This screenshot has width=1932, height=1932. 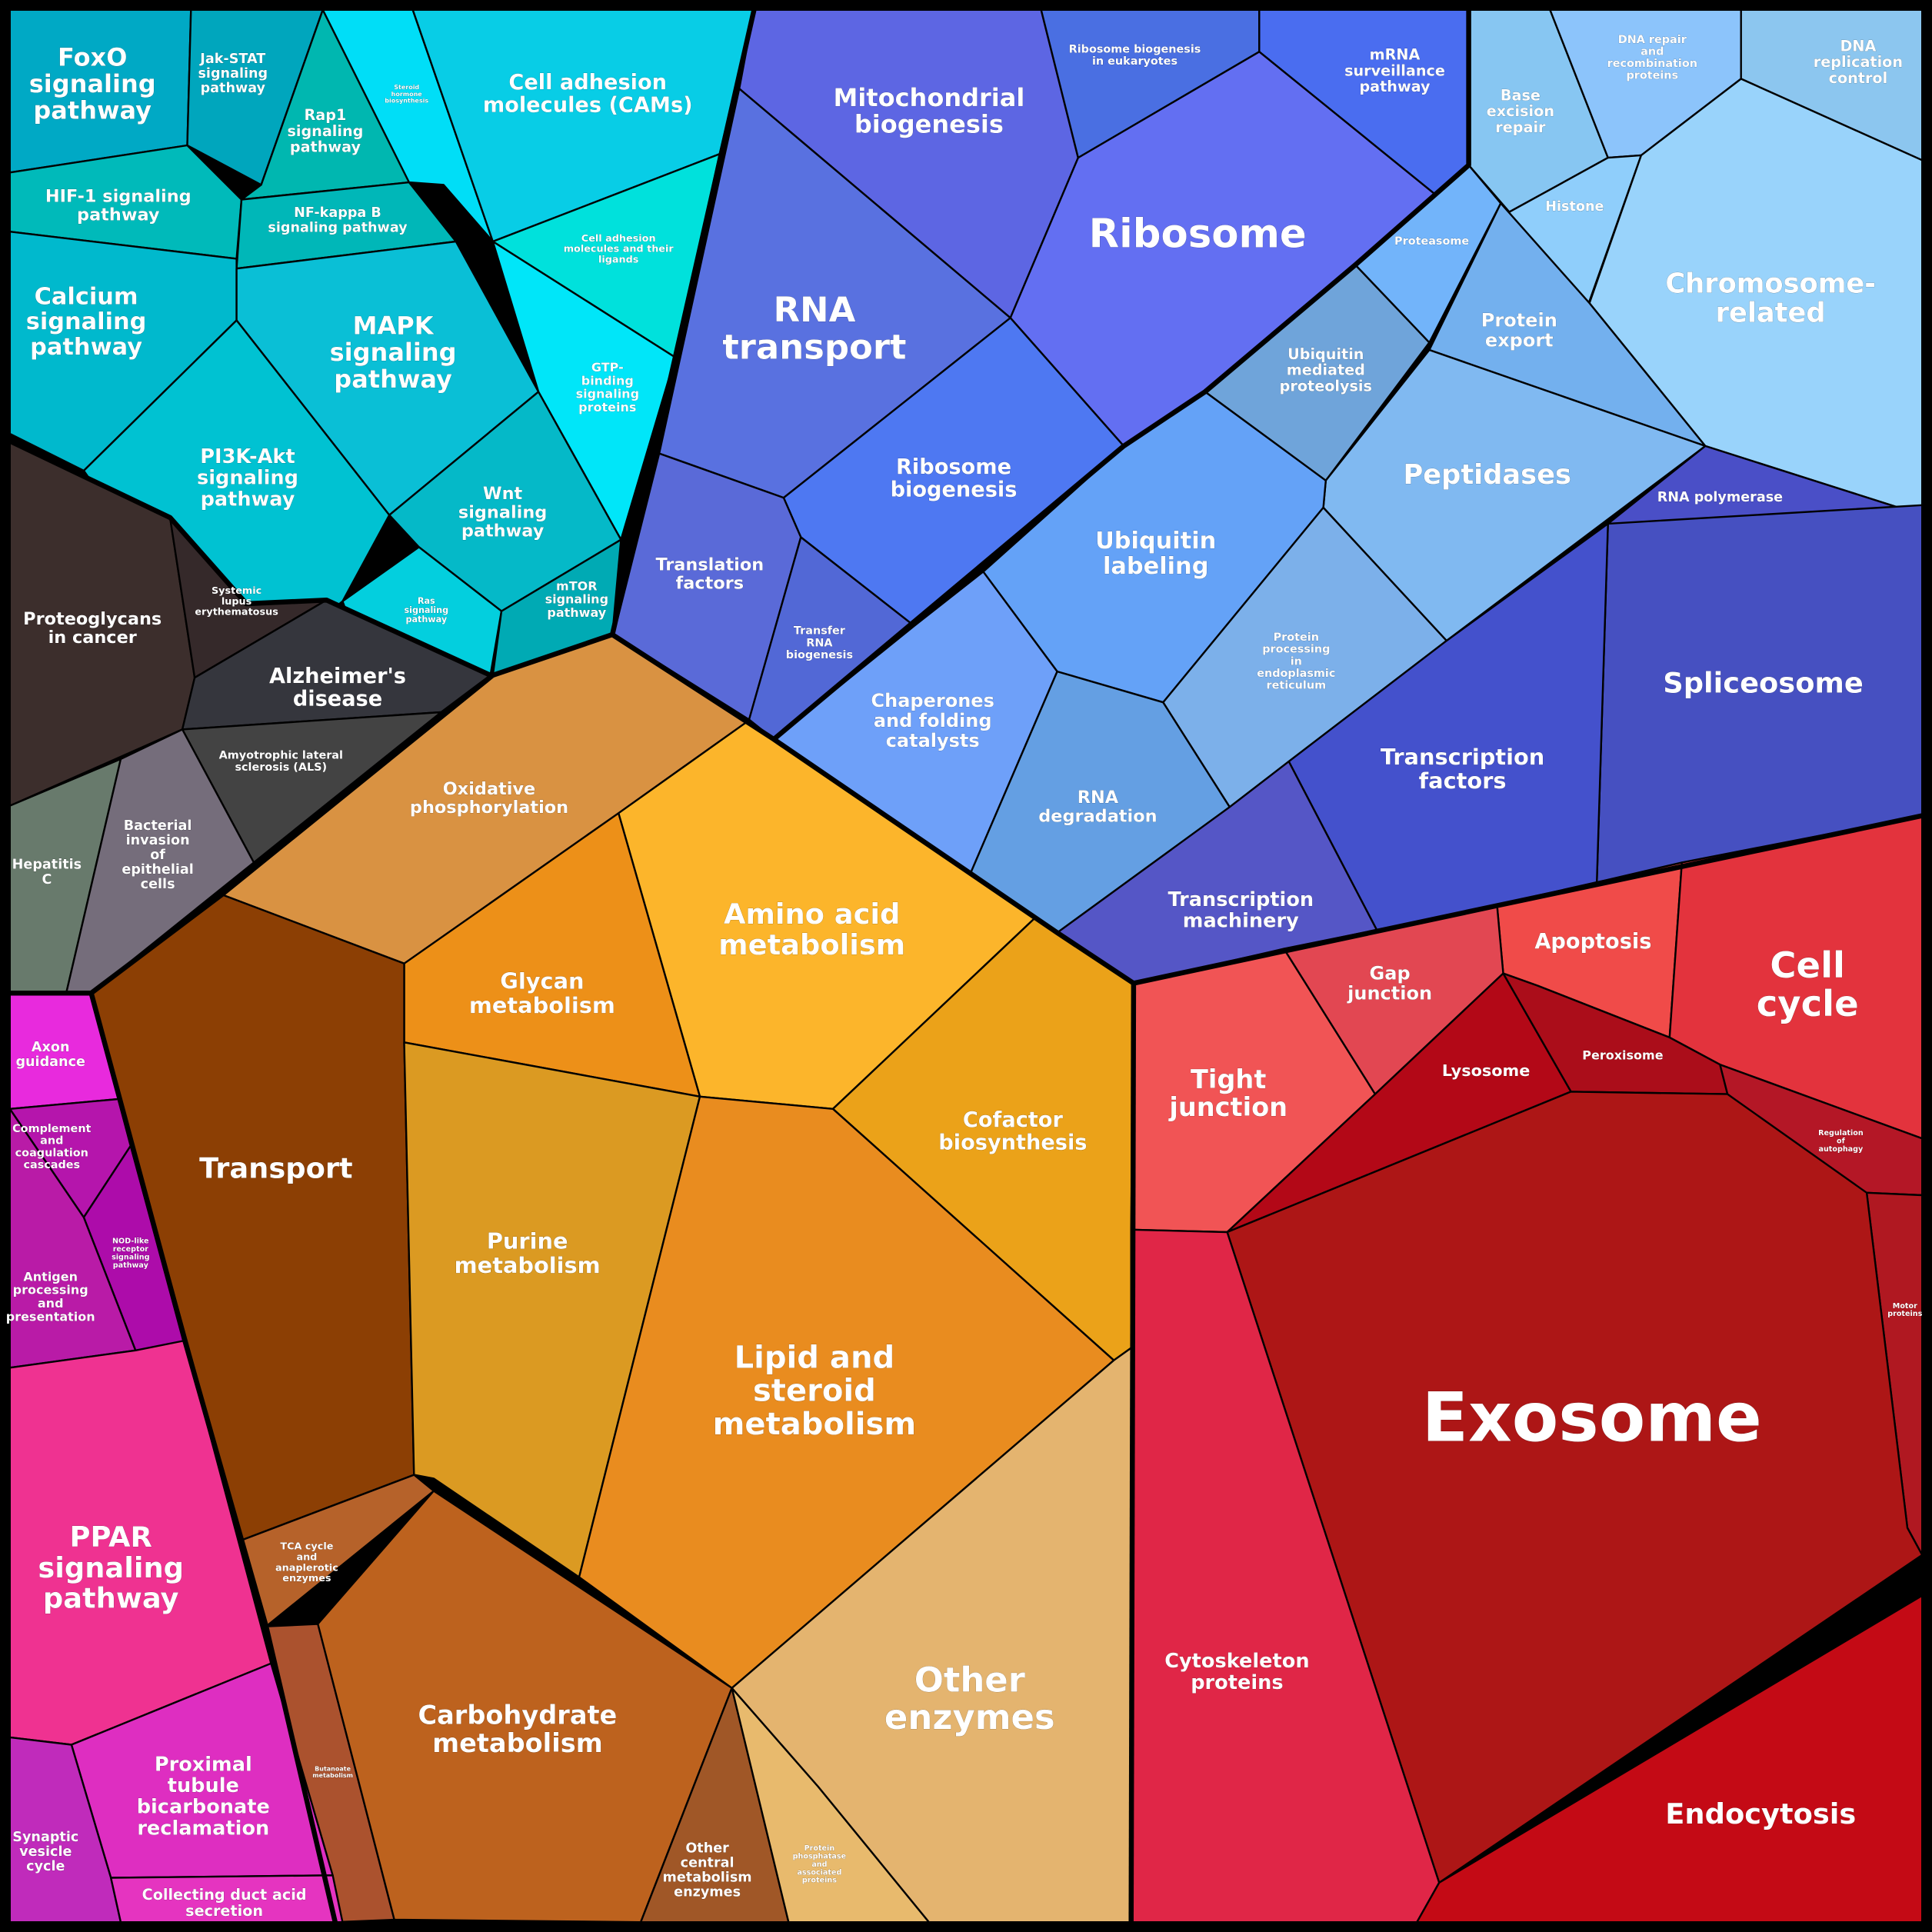 I want to click on label-other-central-metabolism-enzymes: Other central metabolism enzymes, so click(x=707, y=1870).